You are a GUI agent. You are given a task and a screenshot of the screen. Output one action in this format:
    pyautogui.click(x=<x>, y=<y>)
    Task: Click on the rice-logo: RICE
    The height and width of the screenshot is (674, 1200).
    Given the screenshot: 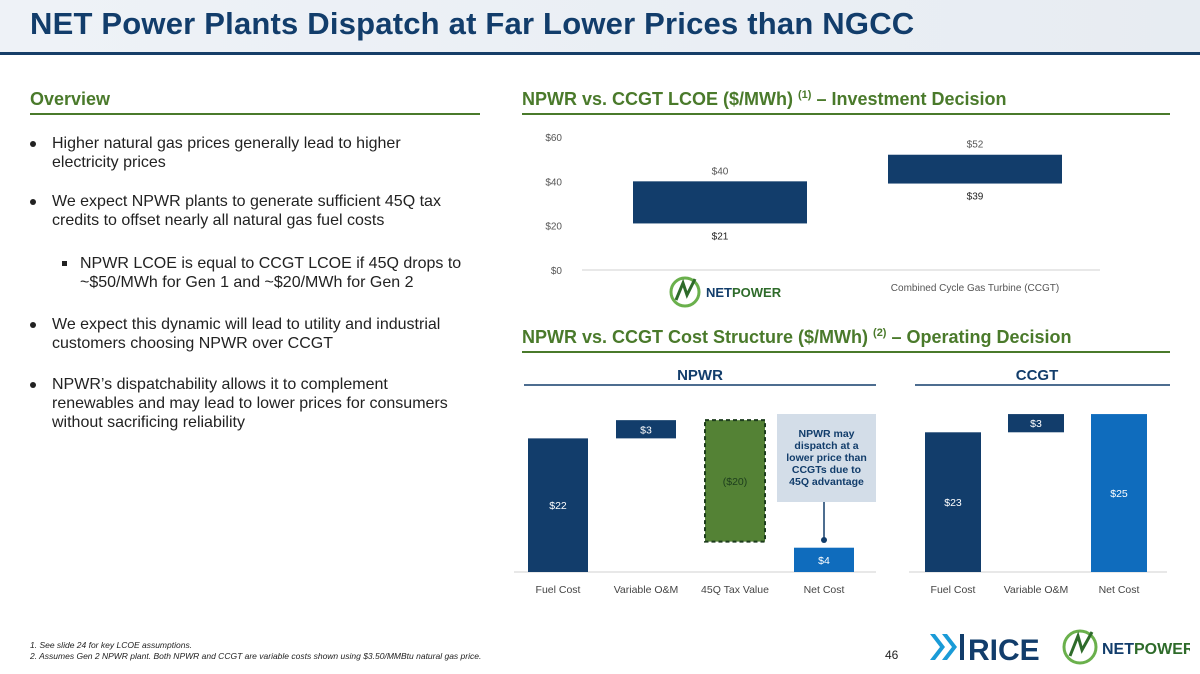 What is the action you would take?
    pyautogui.click(x=985, y=649)
    